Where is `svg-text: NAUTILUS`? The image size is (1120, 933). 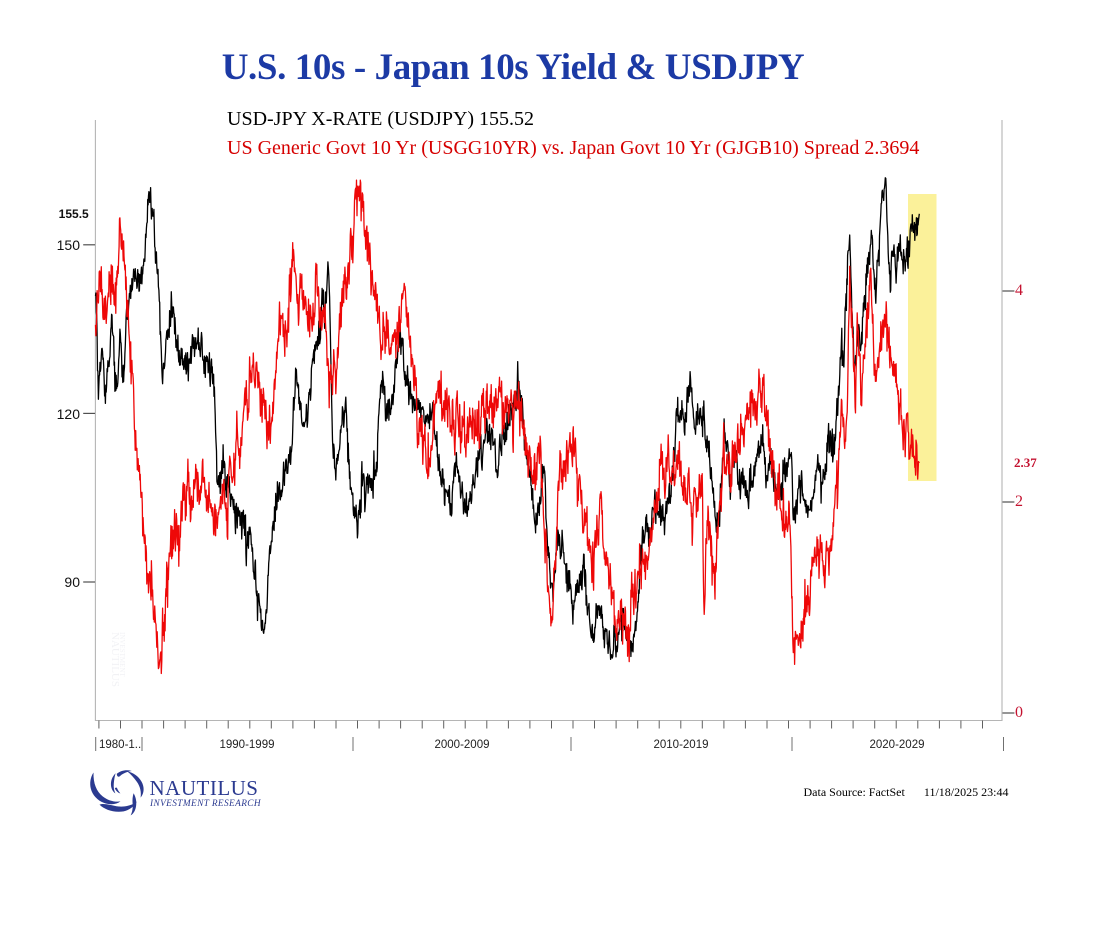 svg-text: NAUTILUS is located at coordinates (115, 659).